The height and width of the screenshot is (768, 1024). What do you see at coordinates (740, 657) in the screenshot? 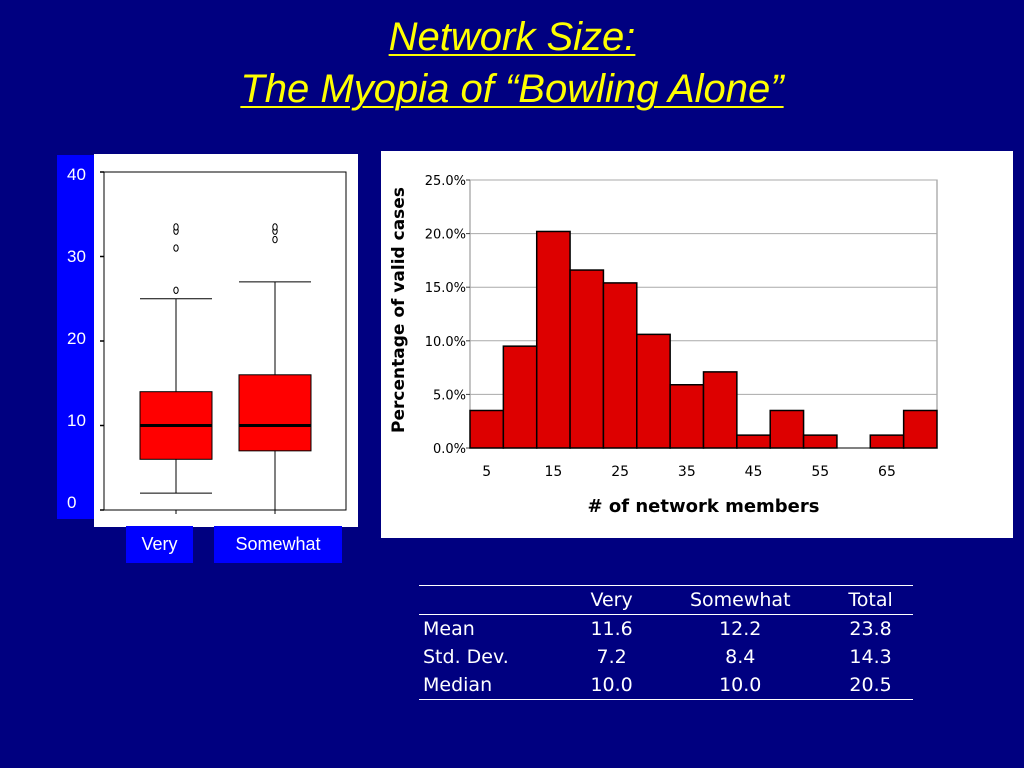
I see `stats-cell: 8.4` at bounding box center [740, 657].